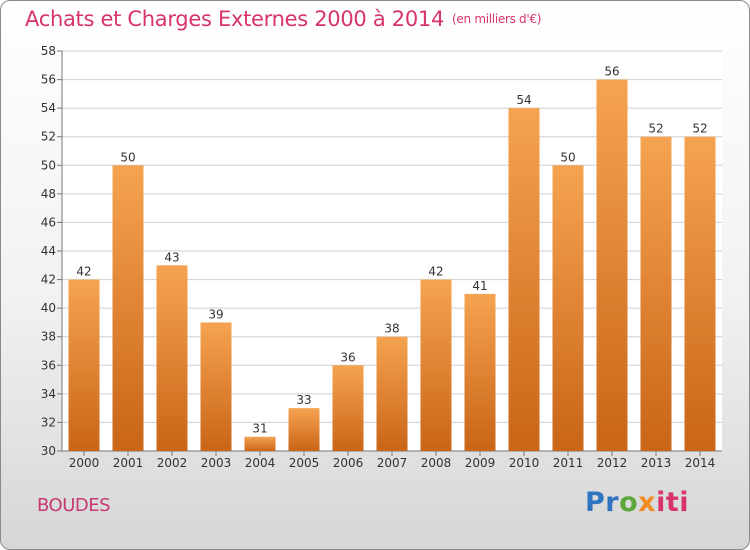 This screenshot has height=550, width=750. I want to click on data-label: 36, so click(347, 357).